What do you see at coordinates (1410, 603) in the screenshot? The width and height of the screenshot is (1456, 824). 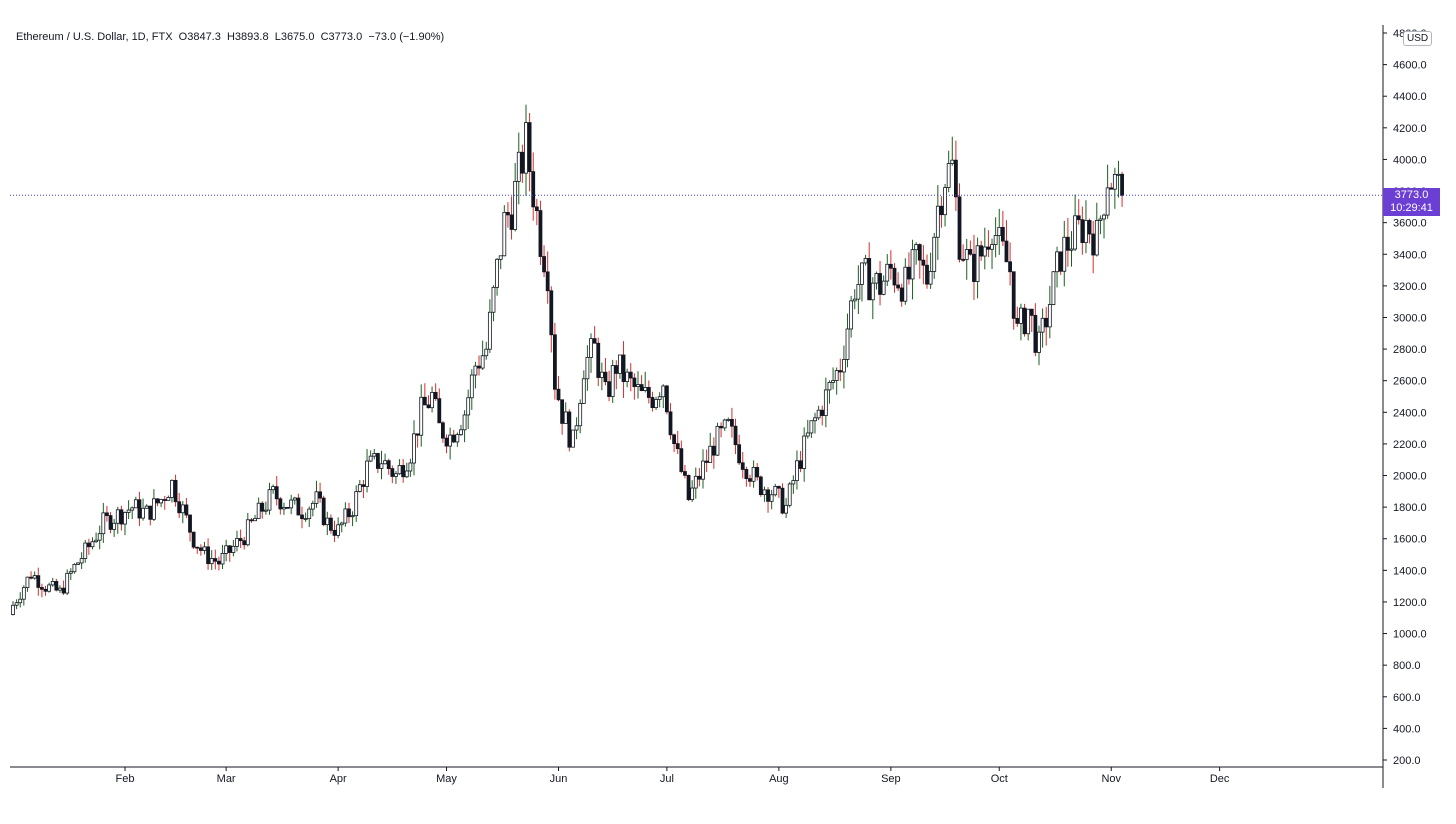 I see `price-tick-label: 1200.0` at bounding box center [1410, 603].